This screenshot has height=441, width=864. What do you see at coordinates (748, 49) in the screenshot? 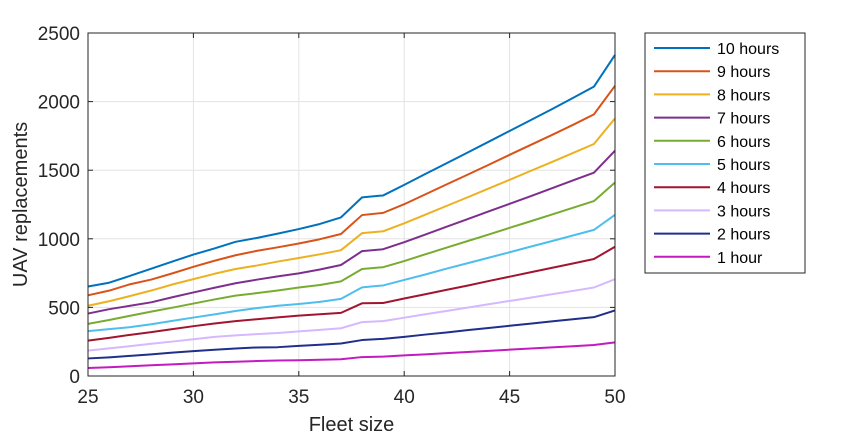
I see `legend-label: 10 hours` at bounding box center [748, 49].